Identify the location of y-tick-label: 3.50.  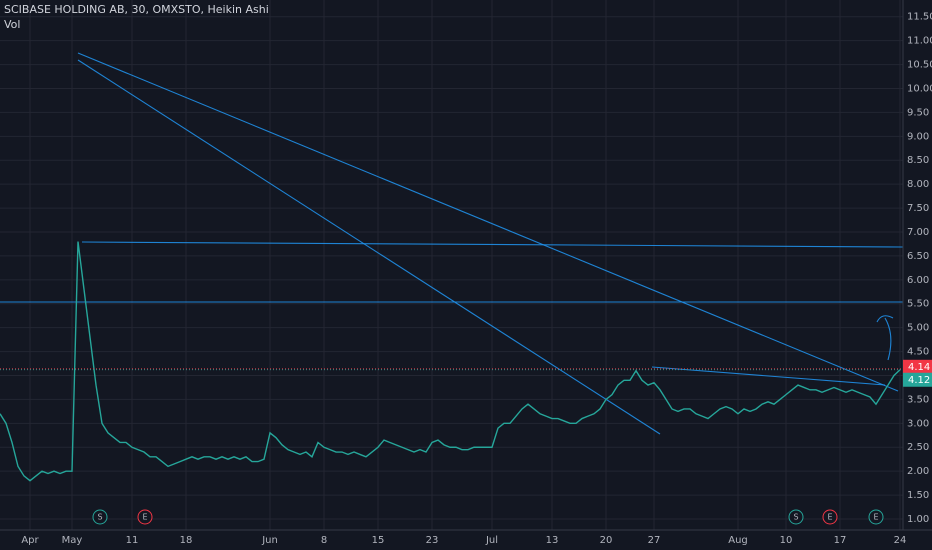
(918, 399).